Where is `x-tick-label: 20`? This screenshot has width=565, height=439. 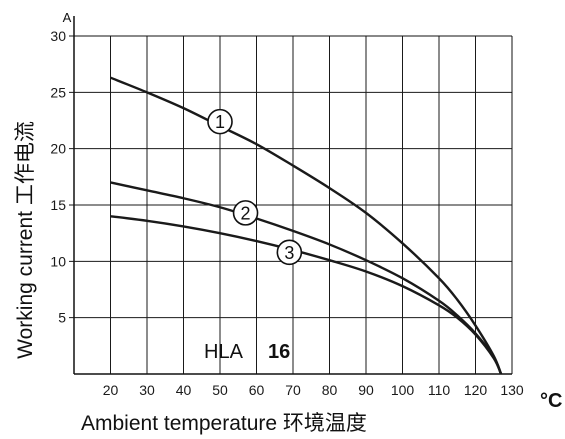
x-tick-label: 20 is located at coordinates (111, 390).